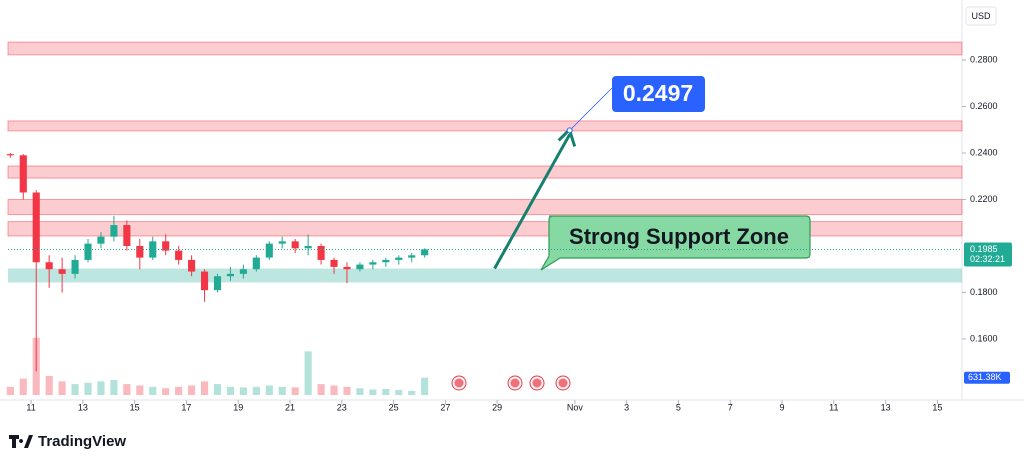 The height and width of the screenshot is (471, 1024). I want to click on y-tick-label: 0.2400, so click(984, 152).